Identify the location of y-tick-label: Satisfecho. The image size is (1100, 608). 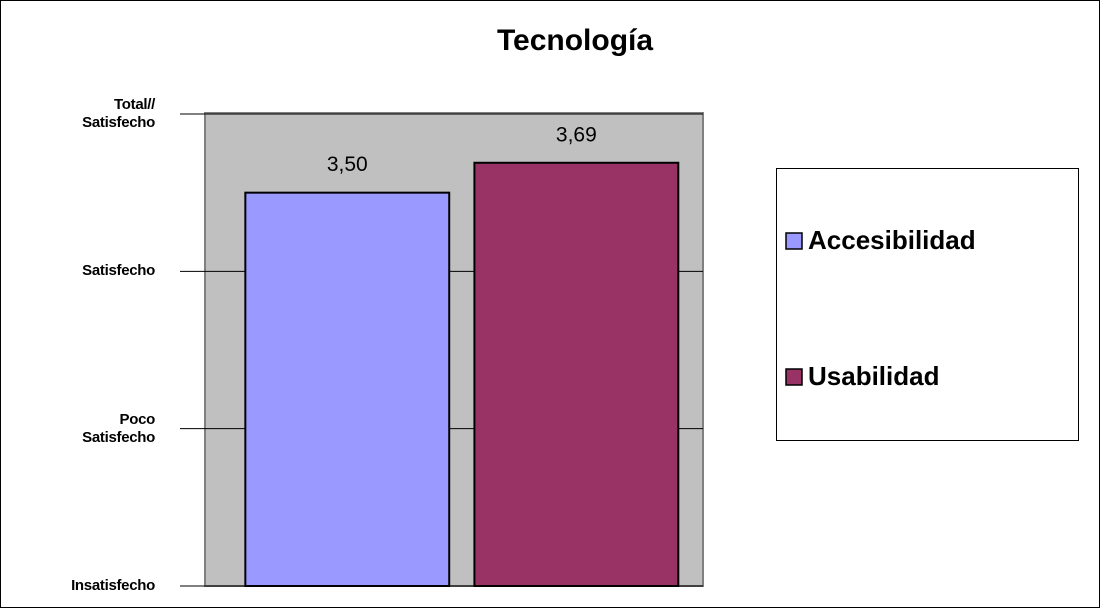
(118, 271).